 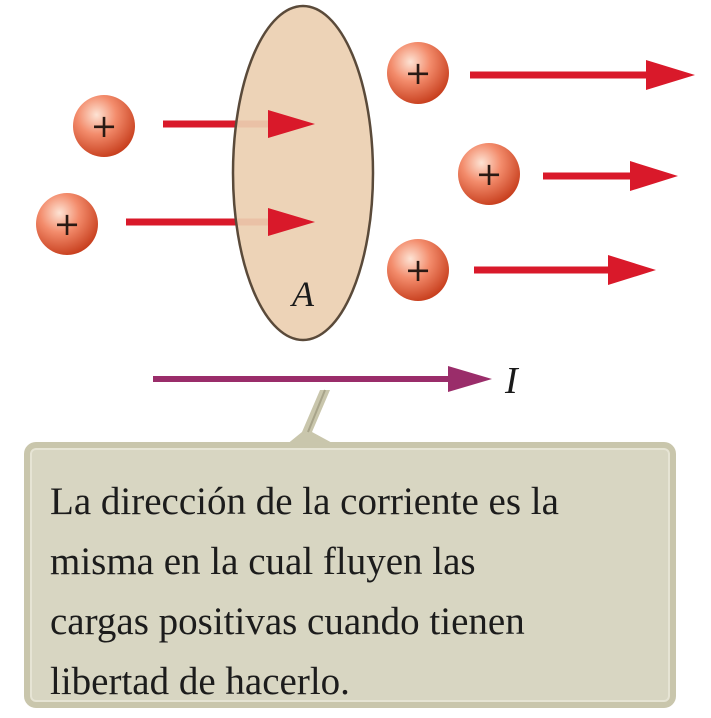 I want to click on cross-section-surface, so click(x=303, y=173).